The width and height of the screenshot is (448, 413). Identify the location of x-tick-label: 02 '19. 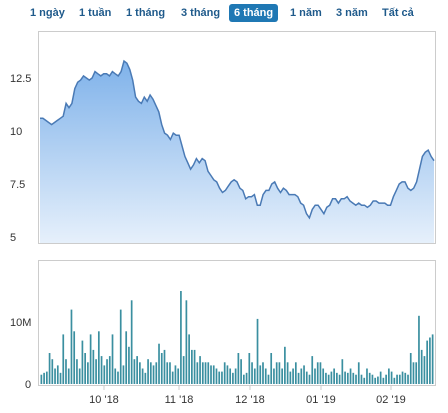
(391, 400).